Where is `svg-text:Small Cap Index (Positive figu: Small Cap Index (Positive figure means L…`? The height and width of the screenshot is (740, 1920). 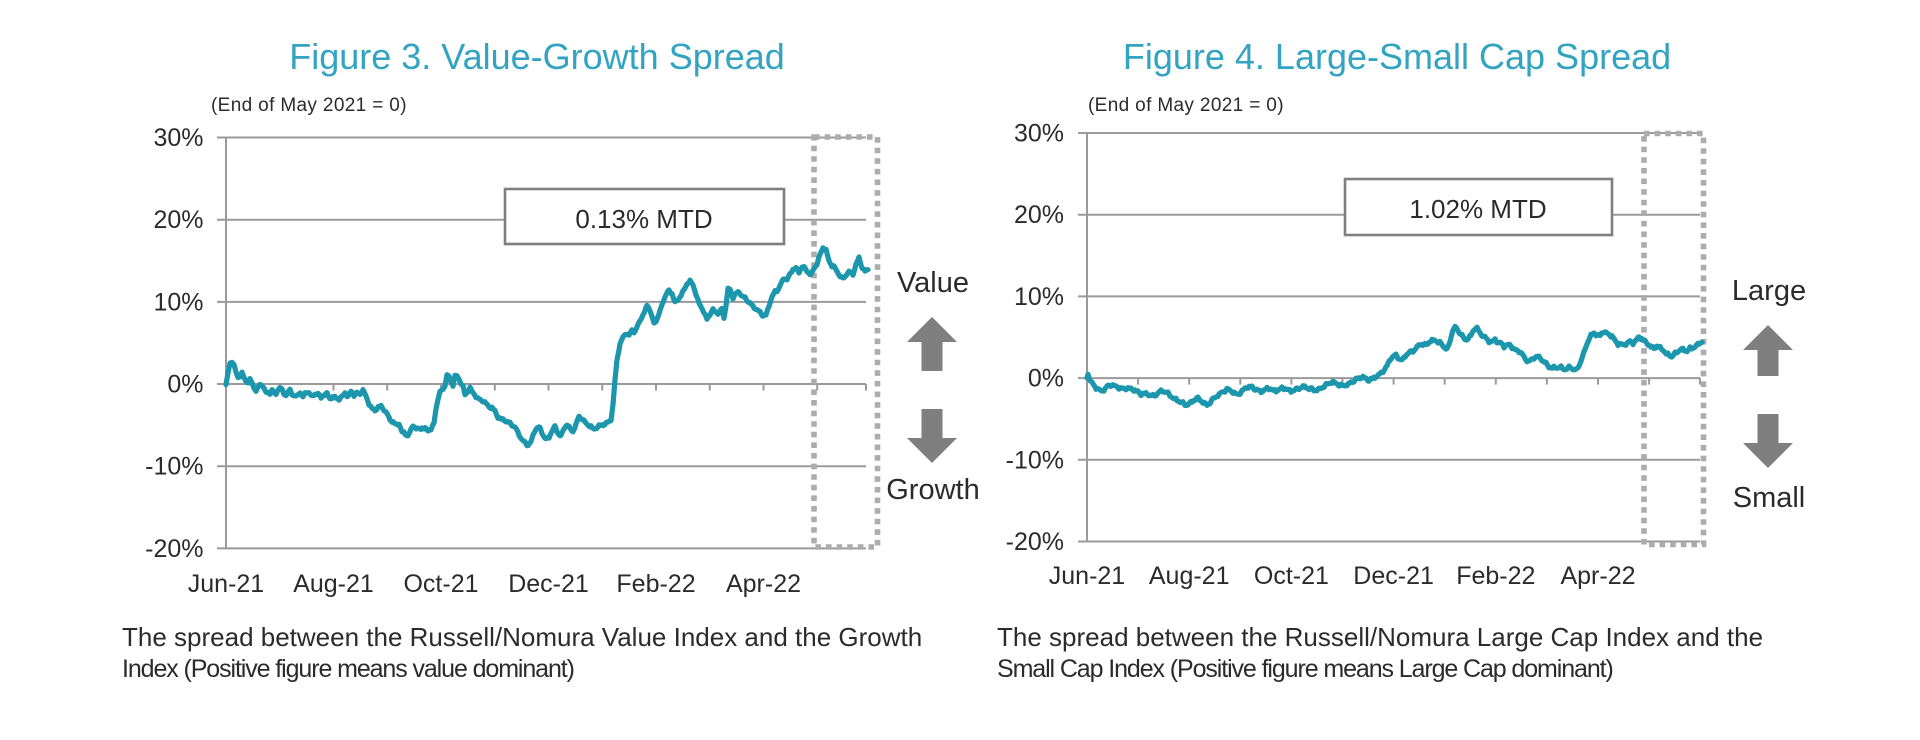
svg-text:Small Cap Index (Positive figu: Small Cap Index (Positive figure means L… is located at coordinates (1305, 669).